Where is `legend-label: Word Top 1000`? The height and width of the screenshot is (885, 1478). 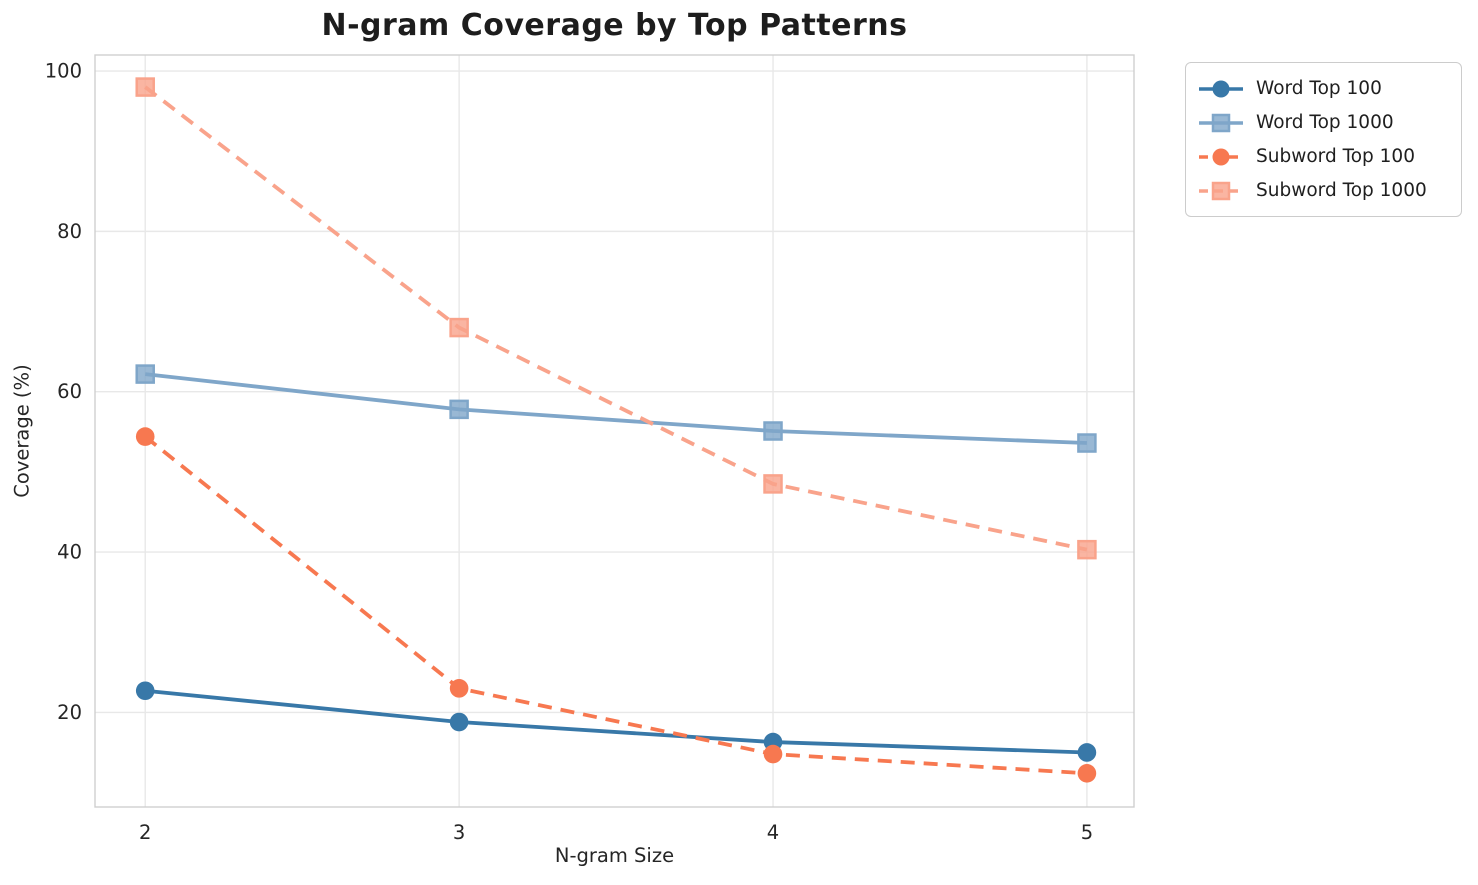
legend-label: Word Top 1000 is located at coordinates (1325, 122).